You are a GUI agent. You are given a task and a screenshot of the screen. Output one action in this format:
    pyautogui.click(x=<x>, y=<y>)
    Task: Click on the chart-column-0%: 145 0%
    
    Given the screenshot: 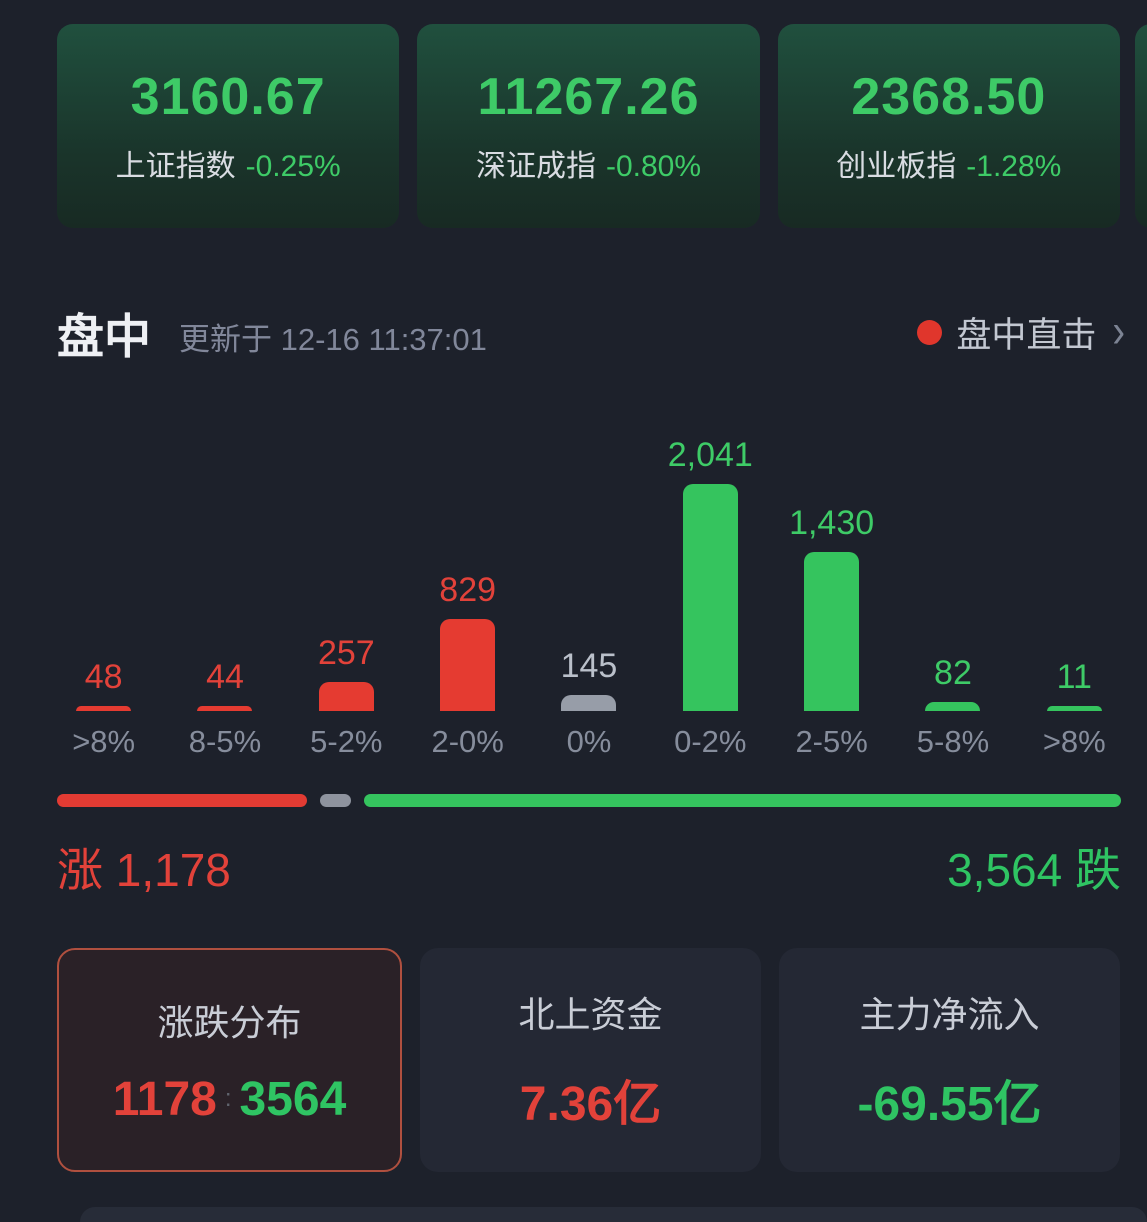 What is the action you would take?
    pyautogui.click(x=588, y=592)
    